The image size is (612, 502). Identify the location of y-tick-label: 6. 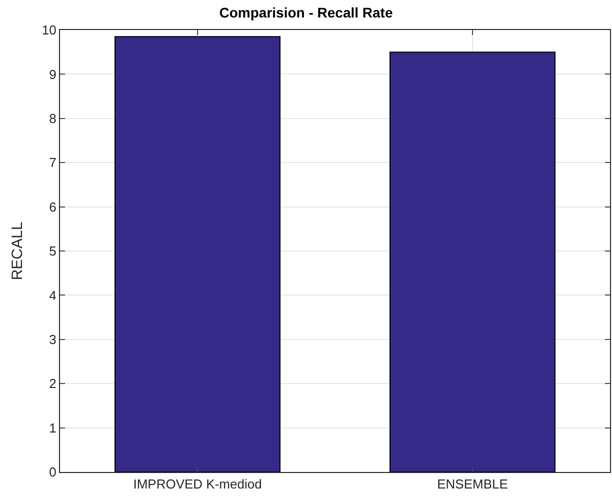
(52, 206).